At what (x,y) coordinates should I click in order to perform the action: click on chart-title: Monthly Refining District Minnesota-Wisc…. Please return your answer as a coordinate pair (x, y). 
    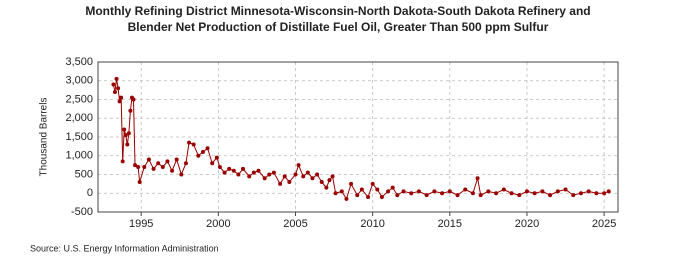
    Looking at the image, I should click on (337, 11).